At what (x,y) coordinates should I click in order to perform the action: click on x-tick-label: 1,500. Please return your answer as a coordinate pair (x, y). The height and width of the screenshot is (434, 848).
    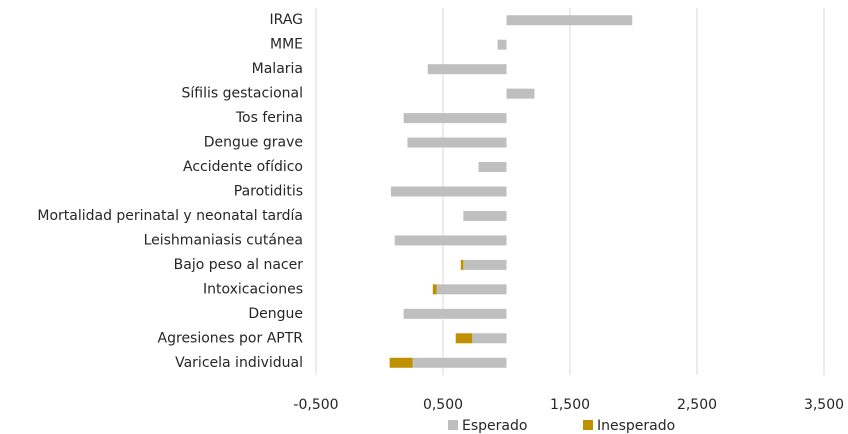
    Looking at the image, I should click on (570, 405).